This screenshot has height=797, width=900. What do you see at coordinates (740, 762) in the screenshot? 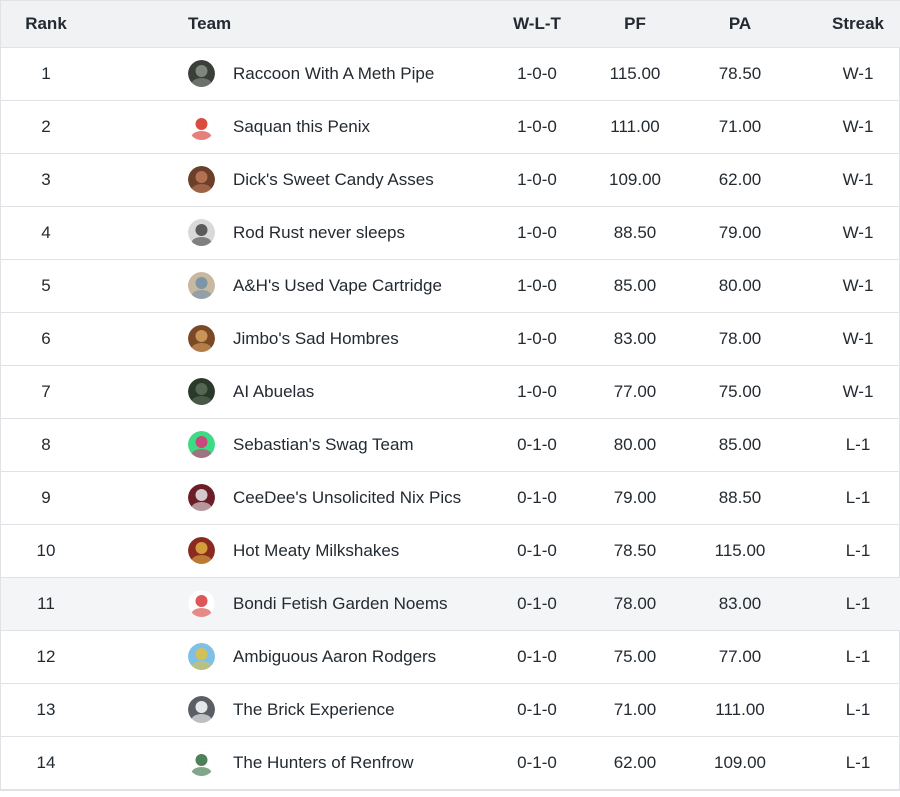
I see `pa-cell: 109.00` at bounding box center [740, 762].